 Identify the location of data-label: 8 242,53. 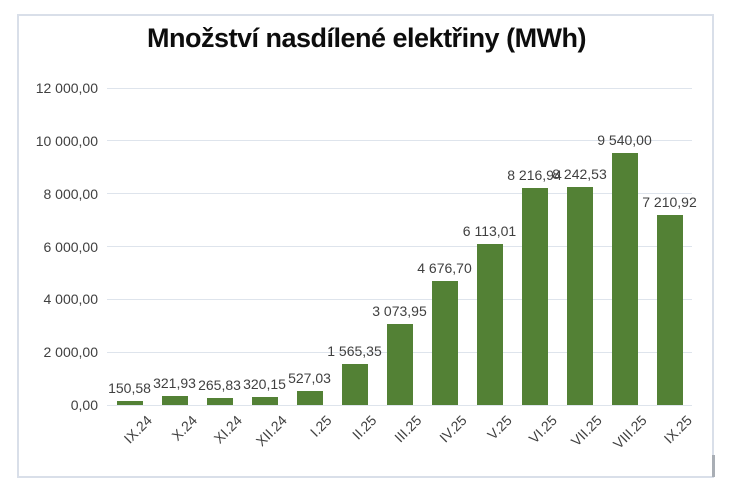
(579, 174).